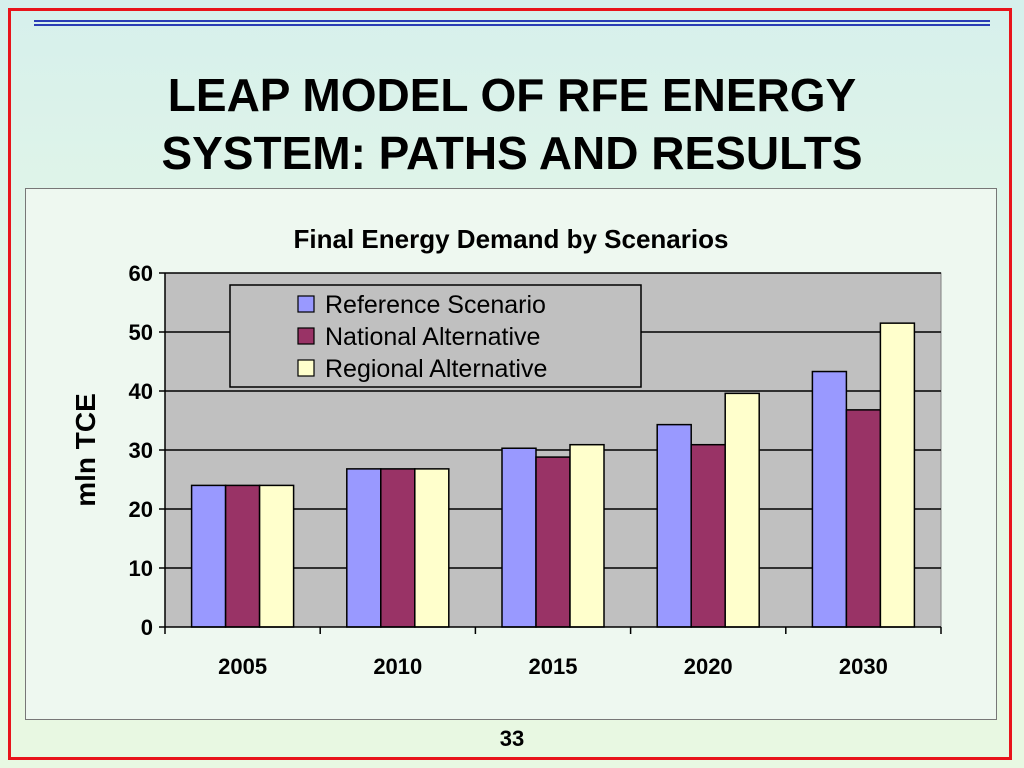 Image resolution: width=1024 pixels, height=768 pixels. What do you see at coordinates (147, 627) in the screenshot?
I see `y-tick-label: 0` at bounding box center [147, 627].